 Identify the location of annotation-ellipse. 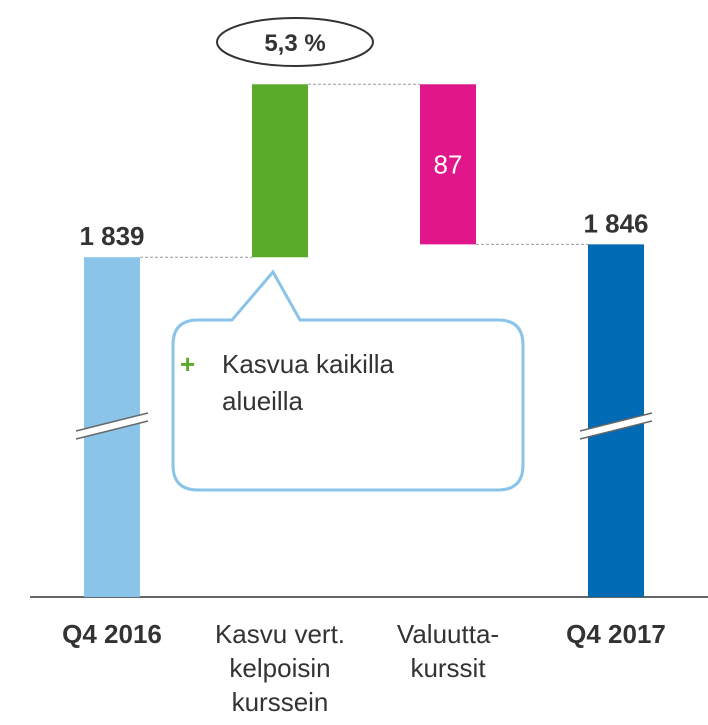
(295, 42).